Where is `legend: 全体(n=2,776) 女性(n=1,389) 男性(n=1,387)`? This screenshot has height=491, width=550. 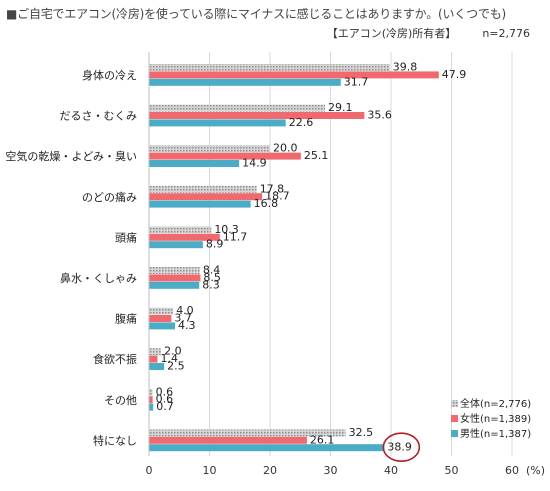
legend: 全体(n=2,776) 女性(n=1,389) 男性(n=1,387) is located at coordinates (491, 418).